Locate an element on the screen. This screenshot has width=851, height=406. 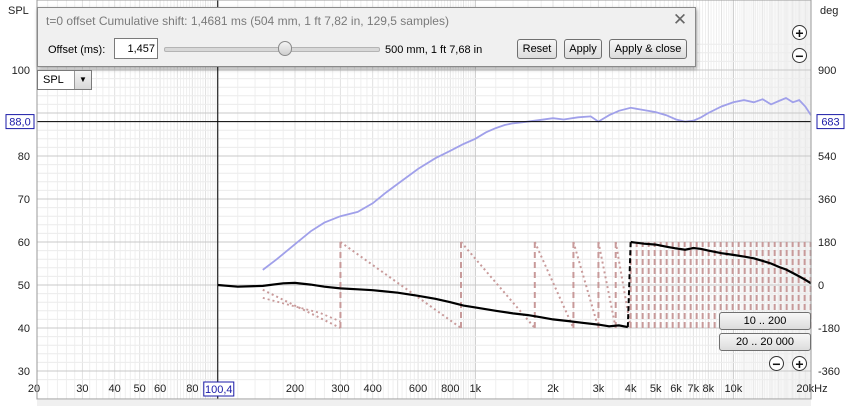
right-tick-label: -180 is located at coordinates (829, 329).